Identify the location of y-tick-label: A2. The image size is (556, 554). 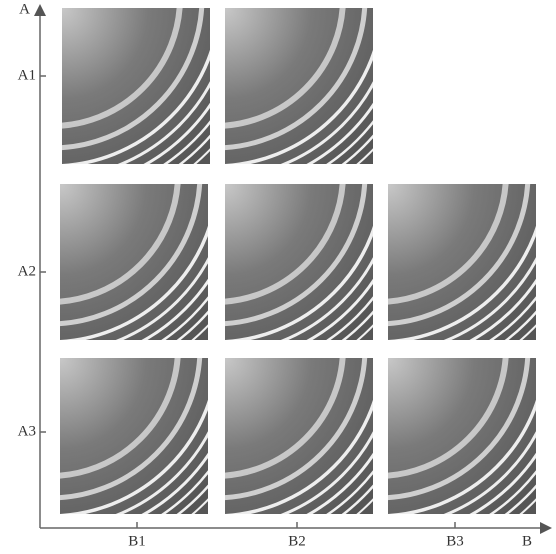
(27, 271).